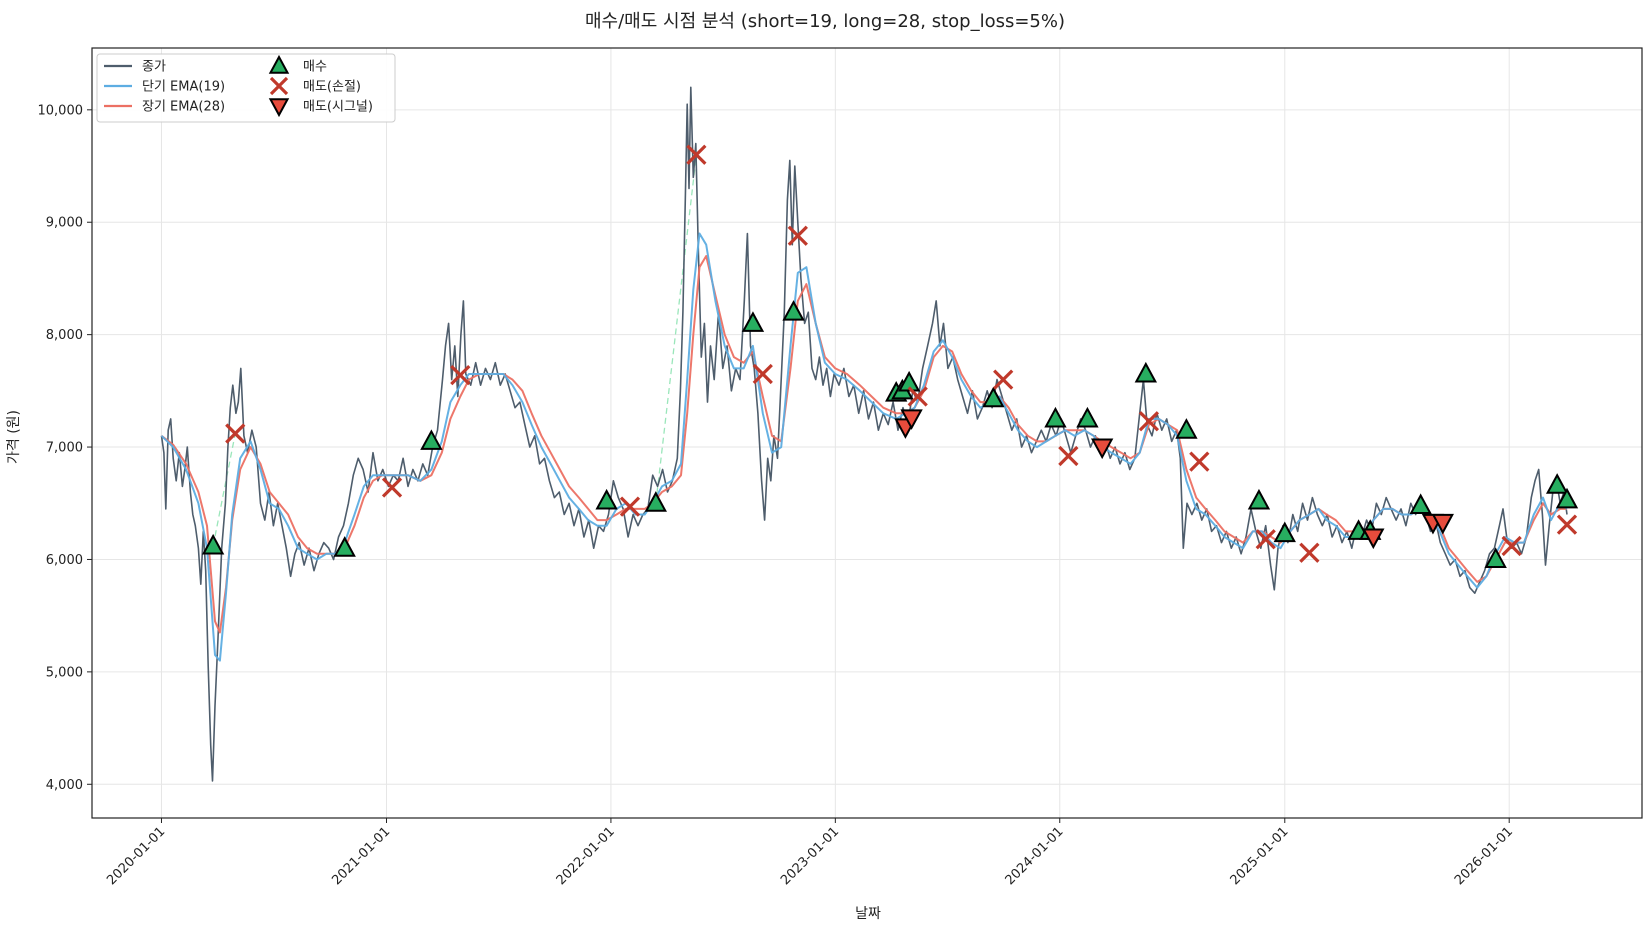 The width and height of the screenshot is (1650, 930). I want to click on legend-swatch-triangle-down, so click(279, 108).